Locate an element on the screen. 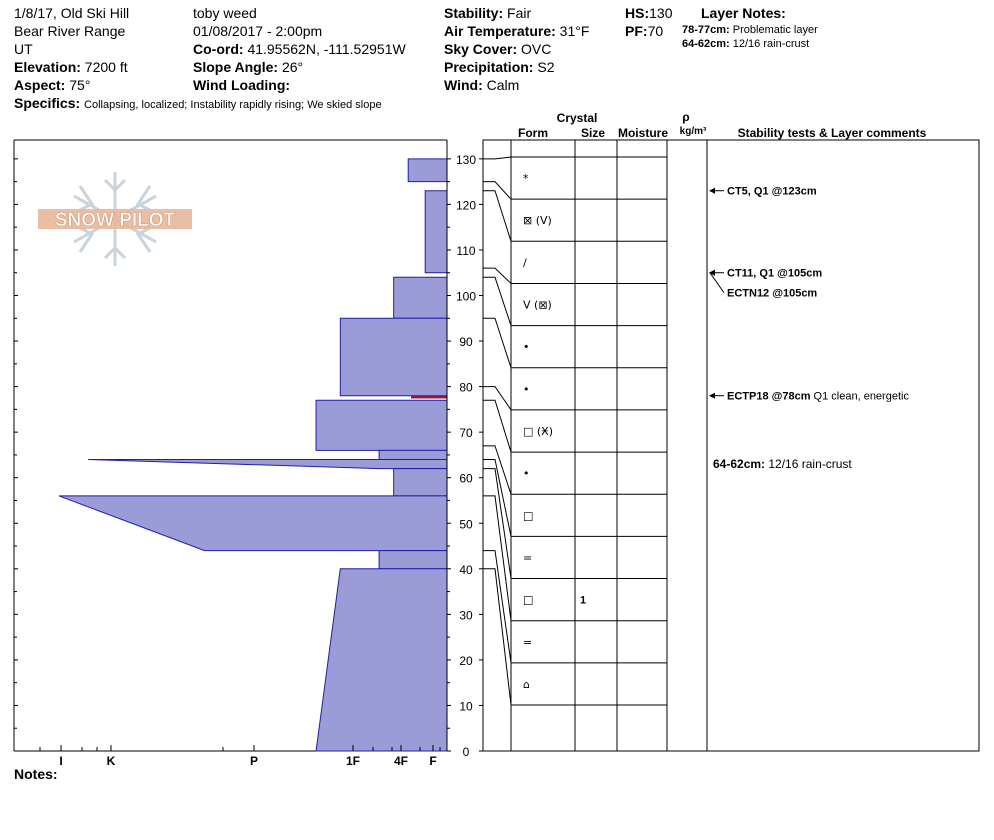 The width and height of the screenshot is (994, 840). air-temperature: Air Temperature: 31°F is located at coordinates (516, 31).